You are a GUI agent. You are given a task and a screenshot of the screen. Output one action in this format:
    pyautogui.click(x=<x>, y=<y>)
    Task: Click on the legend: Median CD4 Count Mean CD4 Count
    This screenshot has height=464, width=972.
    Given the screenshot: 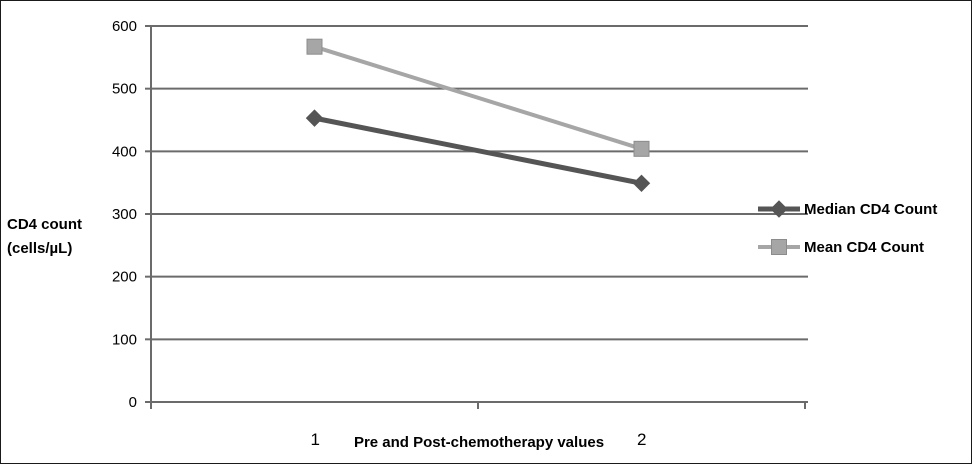 What is the action you would take?
    pyautogui.click(x=847, y=228)
    